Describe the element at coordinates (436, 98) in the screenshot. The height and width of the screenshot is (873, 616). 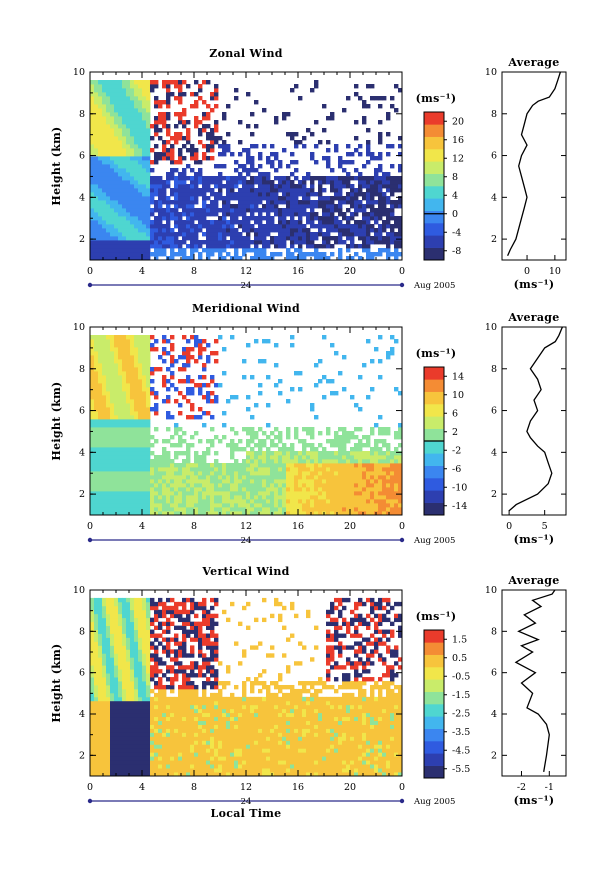
I see `colorbar-unit: (ms⁻¹)` at that location.